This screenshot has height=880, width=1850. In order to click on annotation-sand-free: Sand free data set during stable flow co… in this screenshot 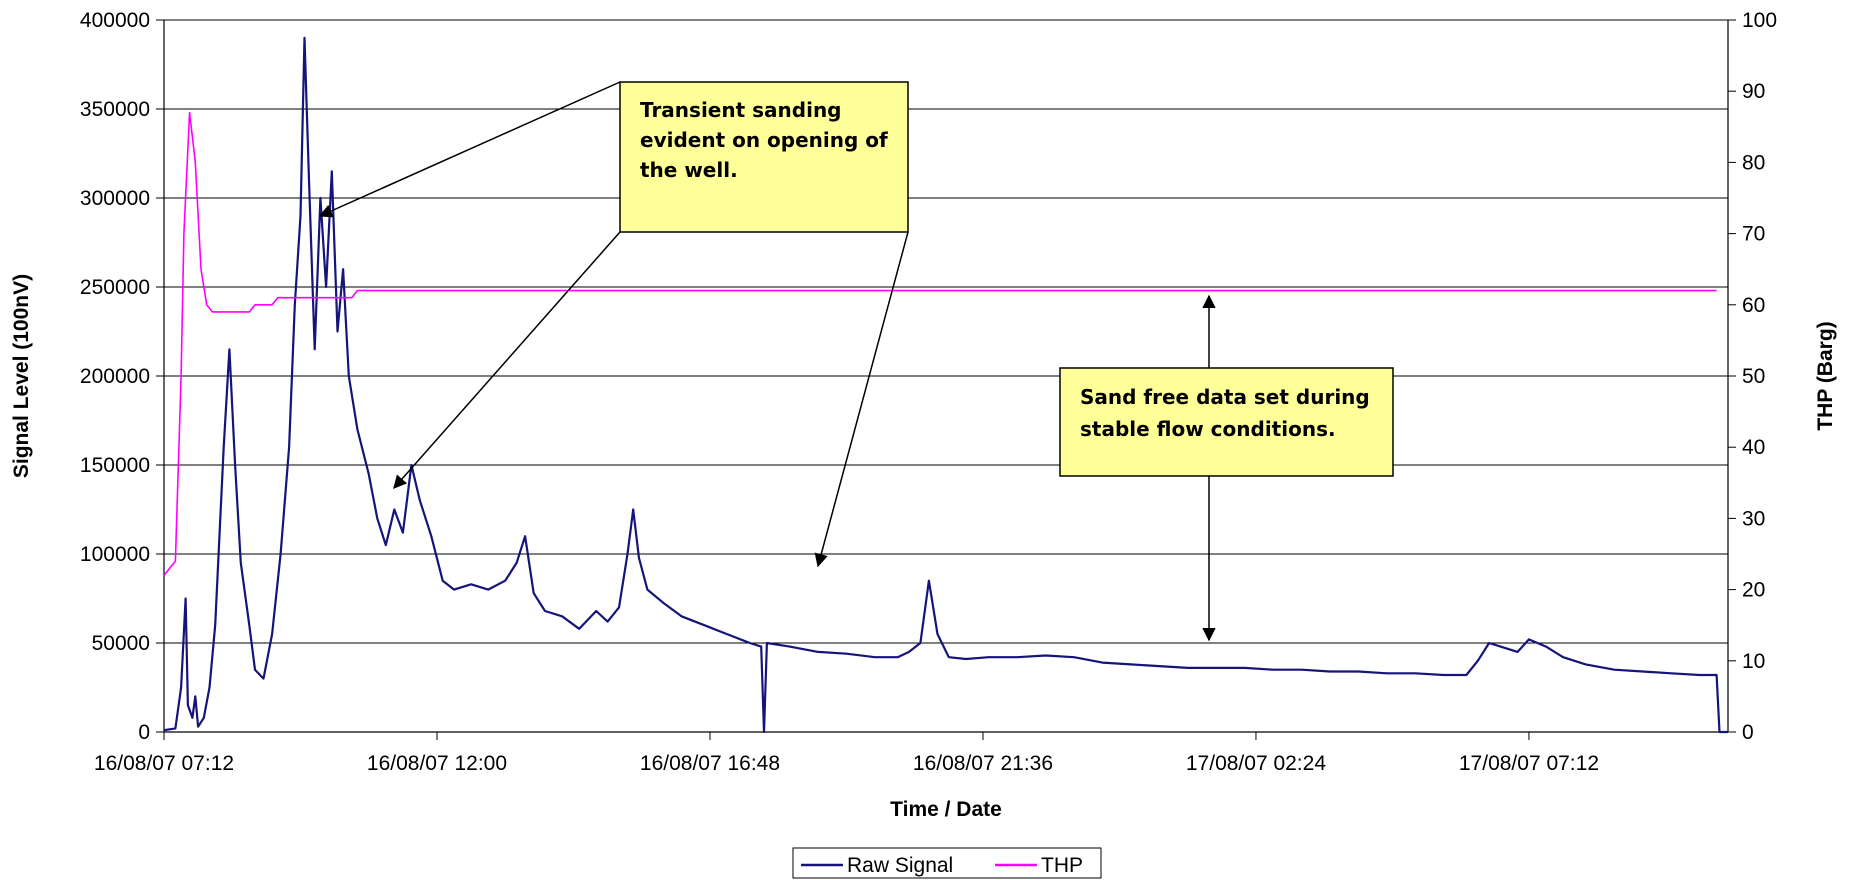, I will do `click(1226, 468)`.